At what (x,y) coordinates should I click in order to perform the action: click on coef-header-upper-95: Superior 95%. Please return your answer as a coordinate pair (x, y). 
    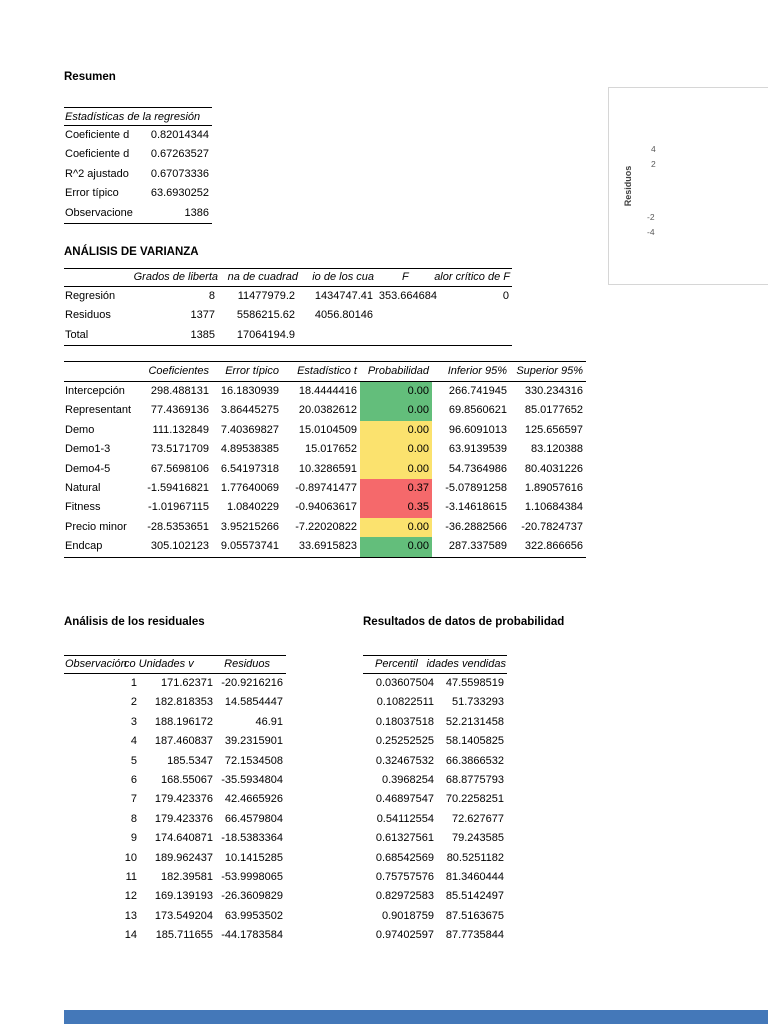
    Looking at the image, I should click on (549, 371).